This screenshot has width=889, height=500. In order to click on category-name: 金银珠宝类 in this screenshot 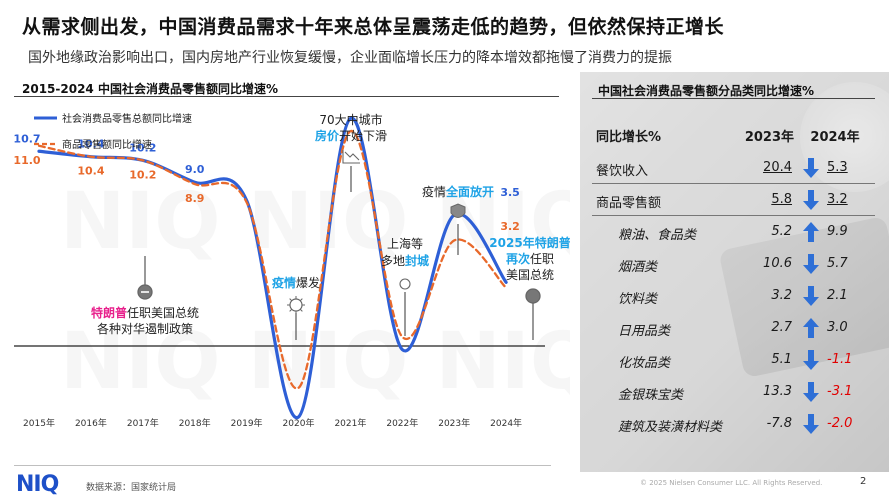, I will do `click(651, 395)`.